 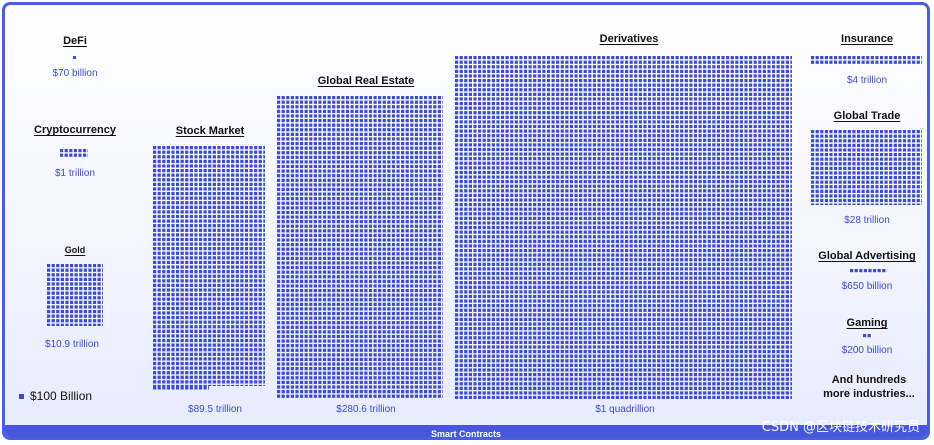 What do you see at coordinates (867, 39) in the screenshot?
I see `category-title-insurance: Insurance` at bounding box center [867, 39].